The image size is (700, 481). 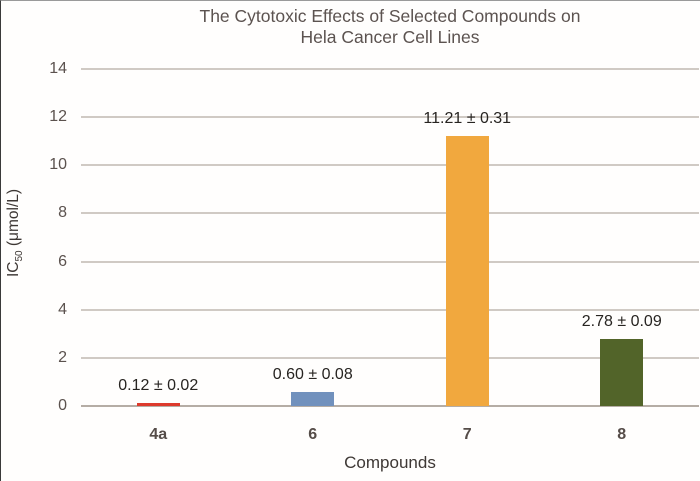 What do you see at coordinates (312, 374) in the screenshot?
I see `value-label-6: 0.60 ± 0.08` at bounding box center [312, 374].